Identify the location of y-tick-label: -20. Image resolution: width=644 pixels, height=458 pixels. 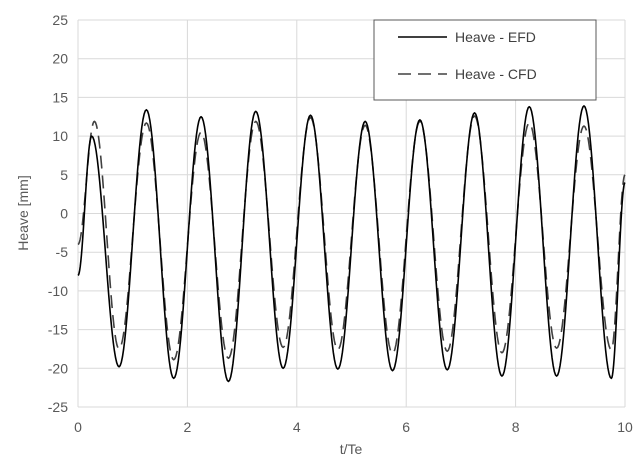
(58, 368).